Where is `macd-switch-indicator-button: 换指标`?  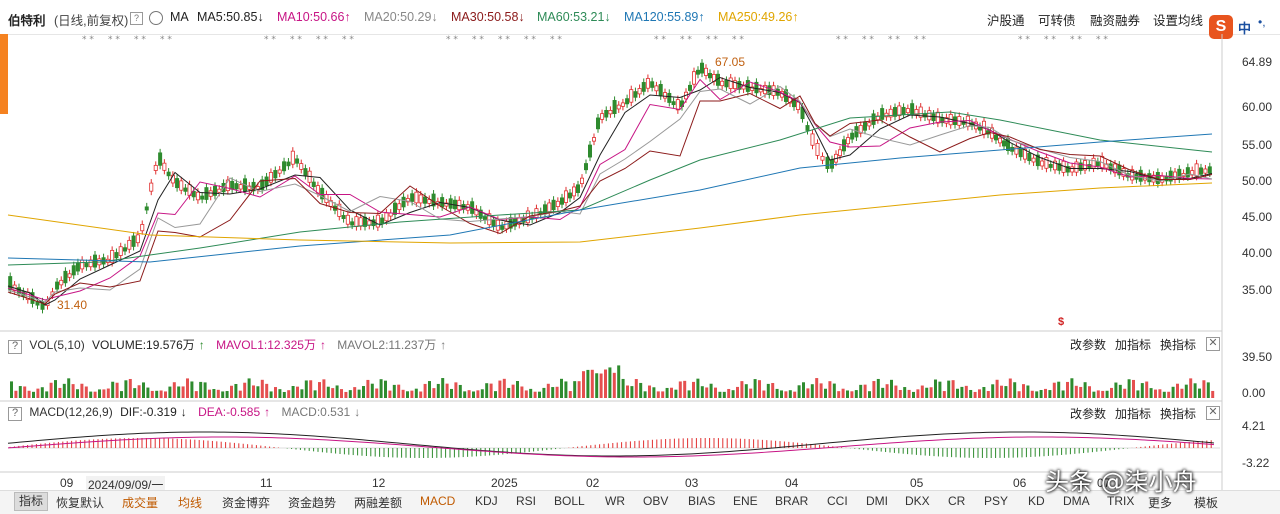 macd-switch-indicator-button: 换指标 is located at coordinates (1178, 414).